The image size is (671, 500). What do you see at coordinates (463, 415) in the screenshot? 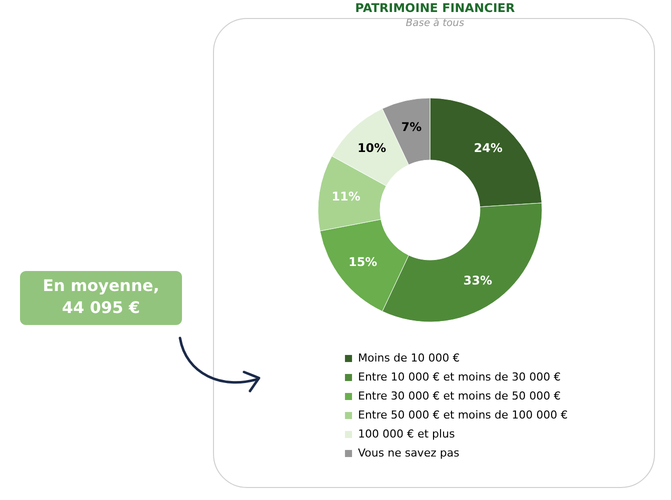
I see `legend-label: Entre 50 000 € et moins de 100 000 €` at bounding box center [463, 415].